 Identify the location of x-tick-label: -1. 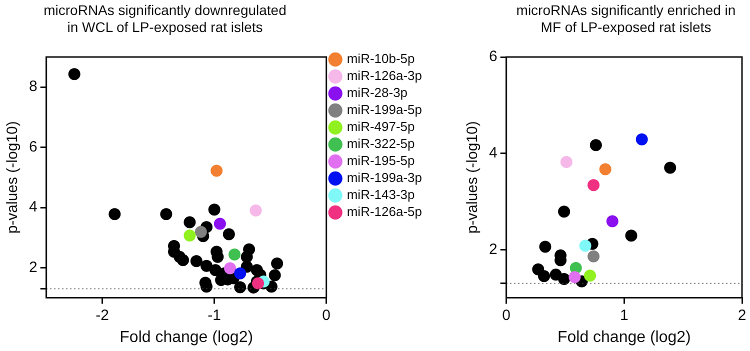
(215, 315).